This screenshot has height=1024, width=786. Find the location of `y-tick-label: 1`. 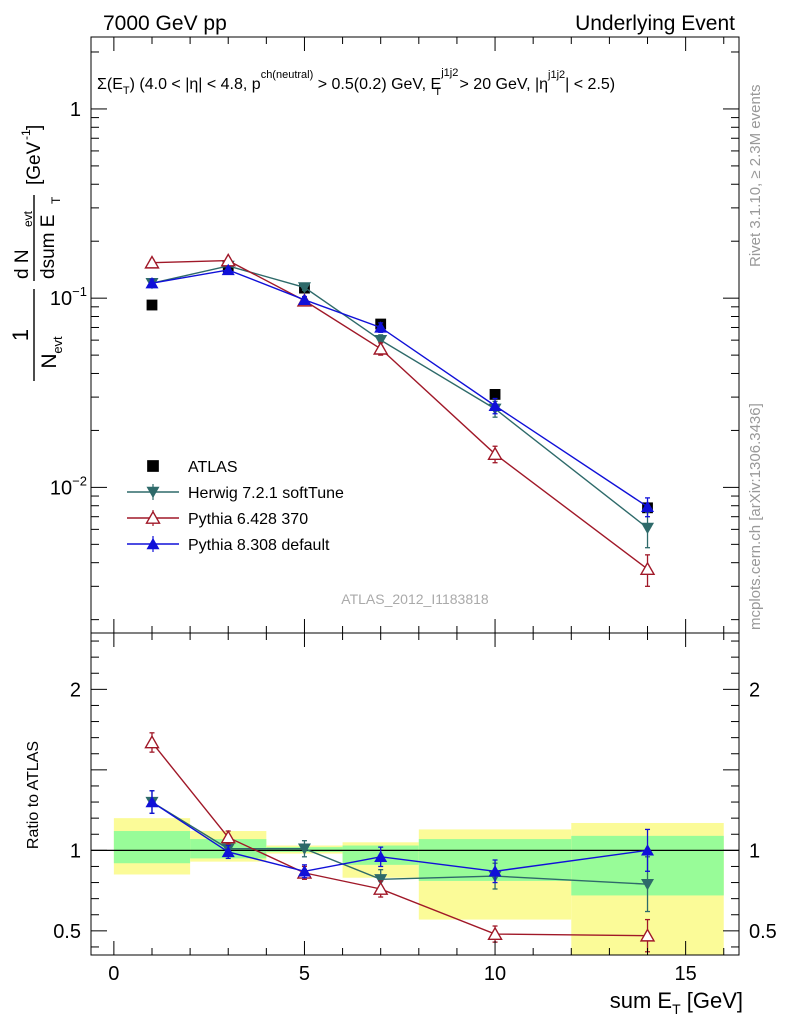

y-tick-label: 1 is located at coordinates (75, 110).